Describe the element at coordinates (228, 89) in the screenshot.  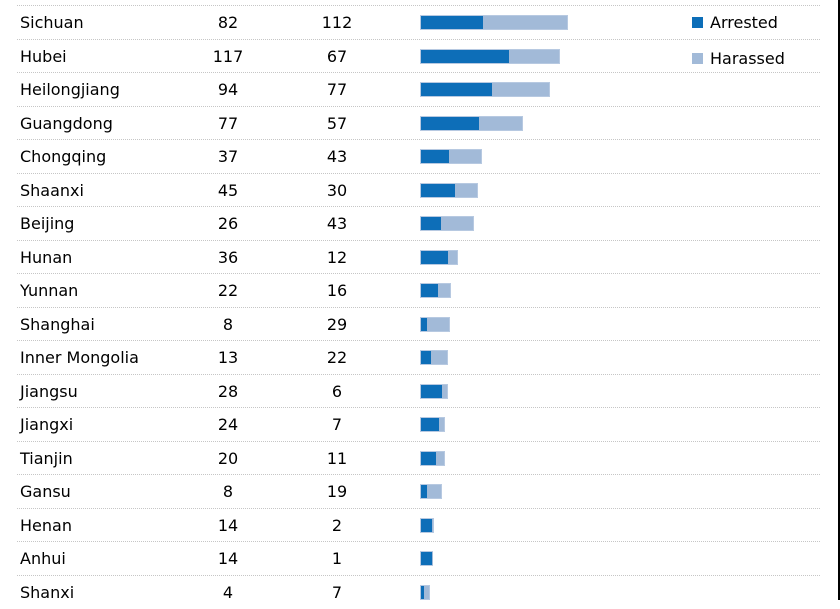
I see `arrested-count: 94` at that location.